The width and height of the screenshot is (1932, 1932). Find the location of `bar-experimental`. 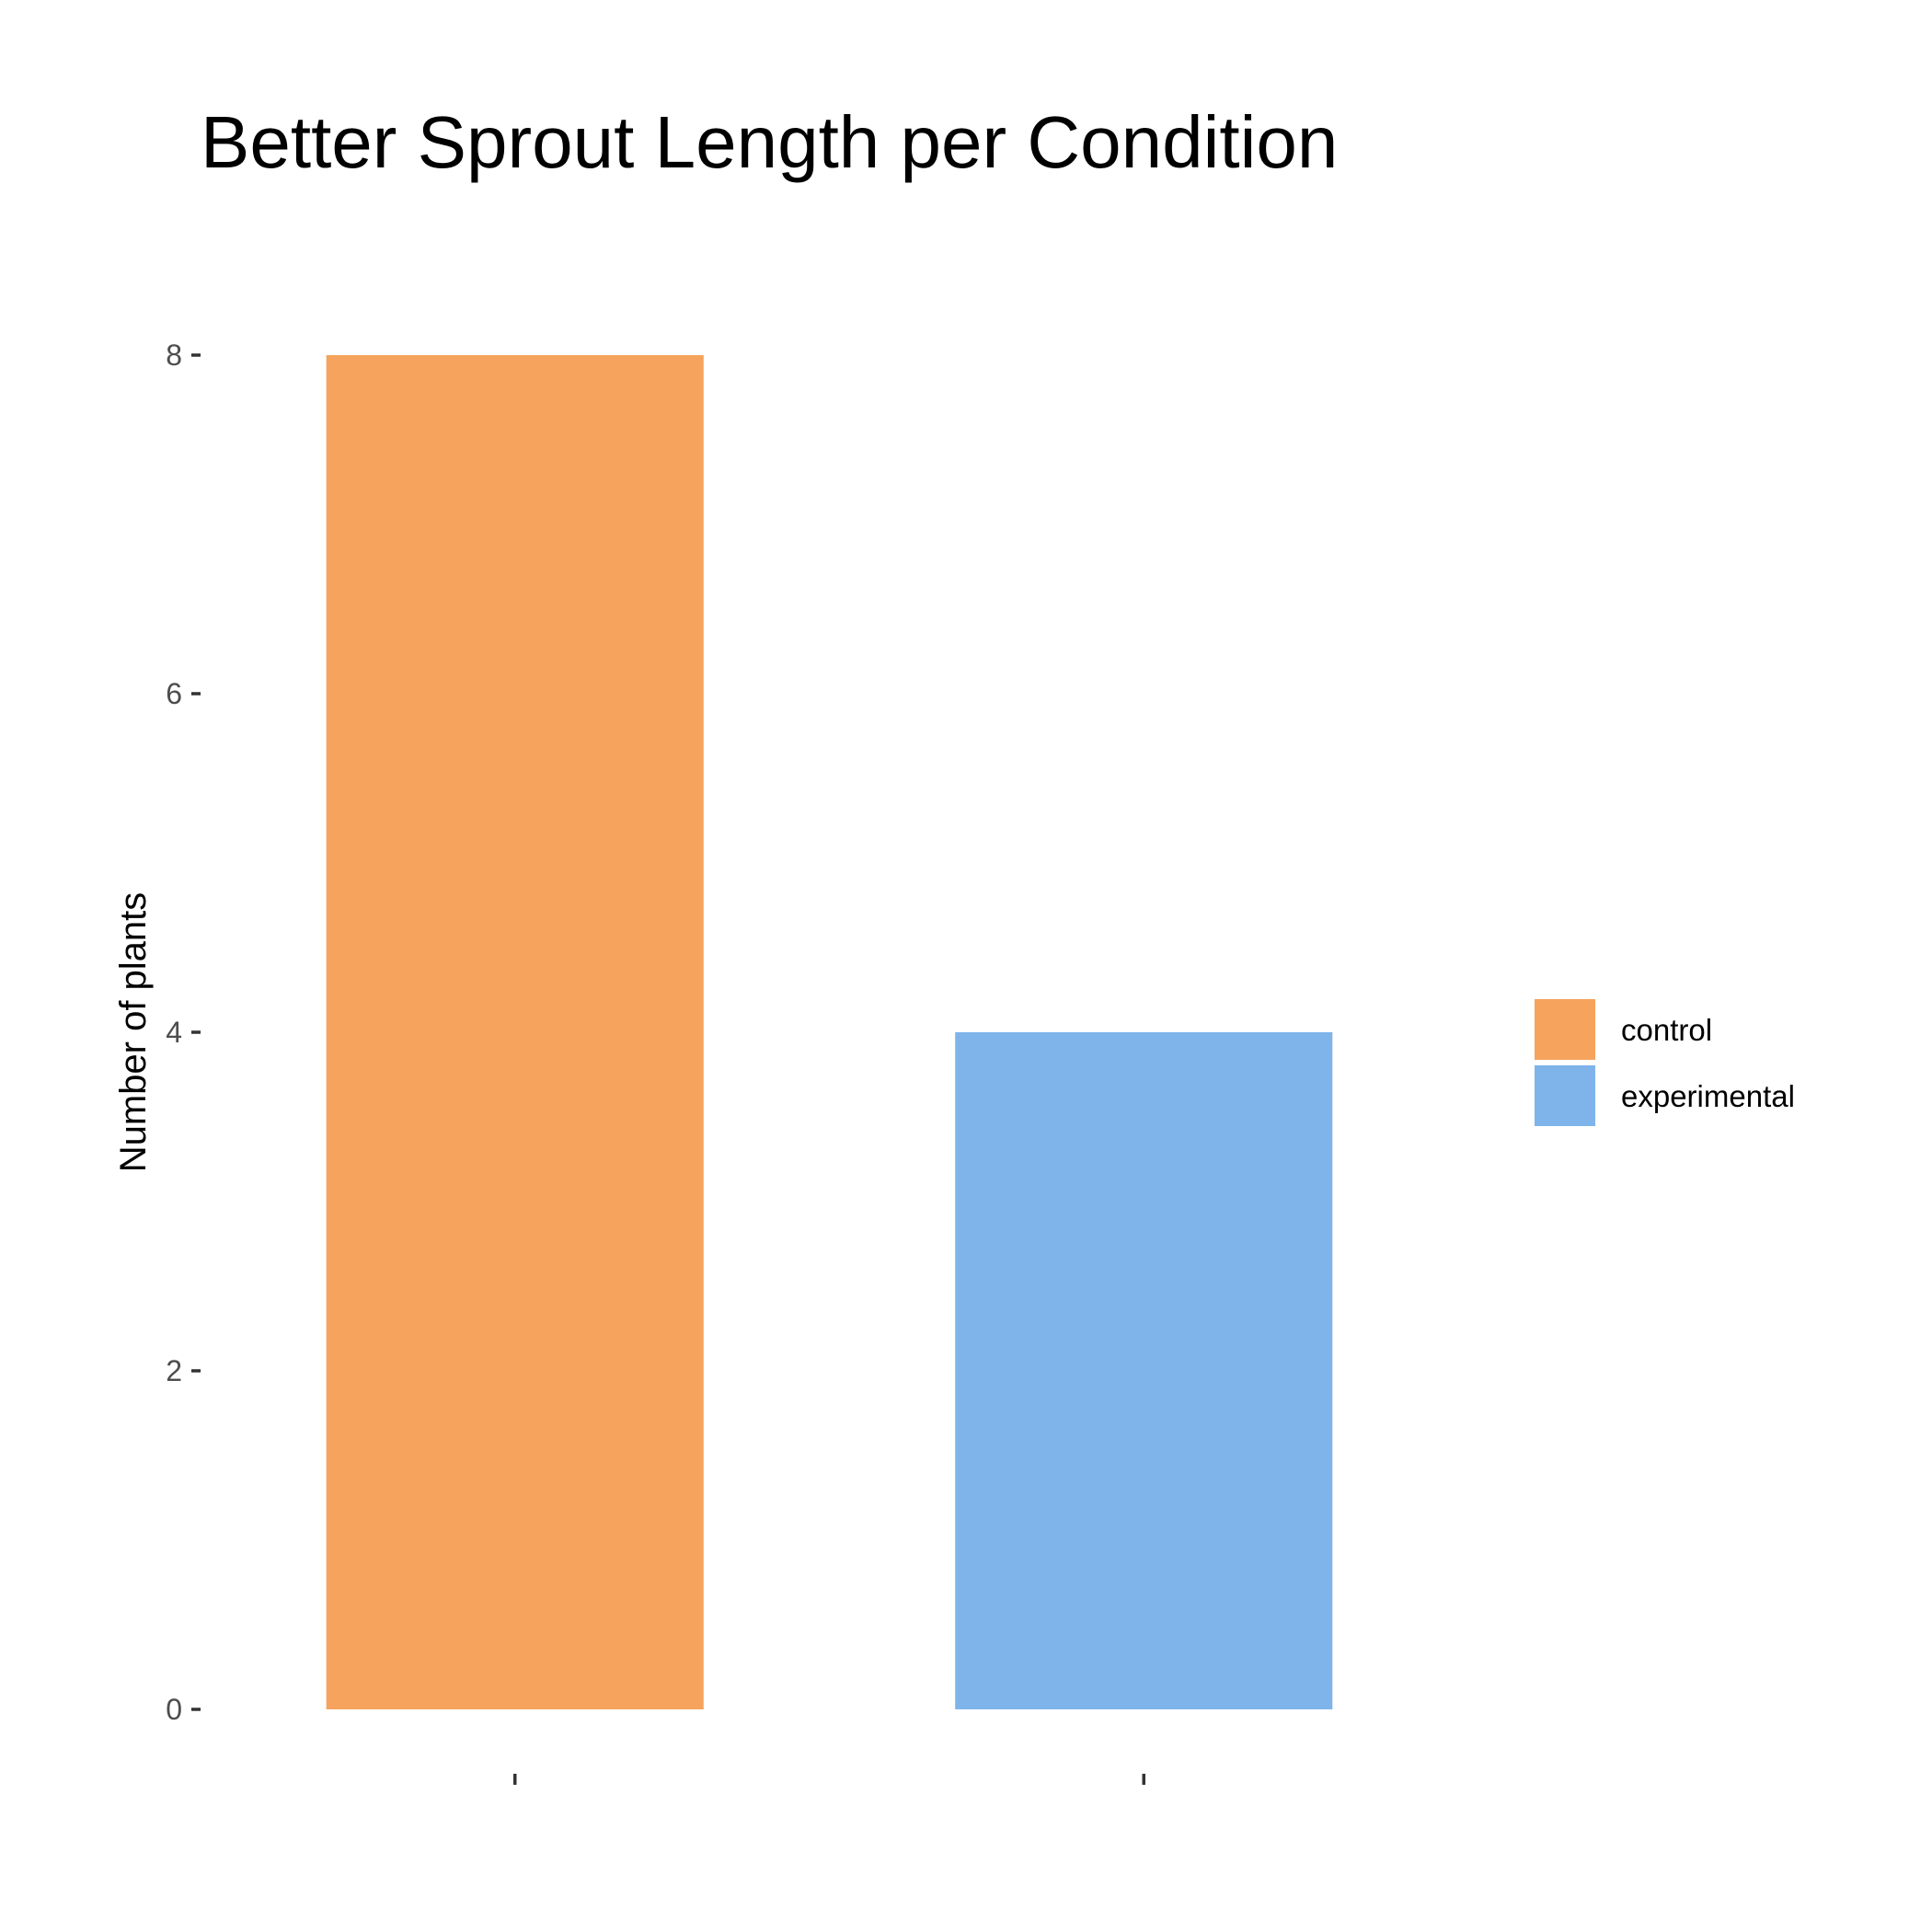

bar-experimental is located at coordinates (1144, 1370).